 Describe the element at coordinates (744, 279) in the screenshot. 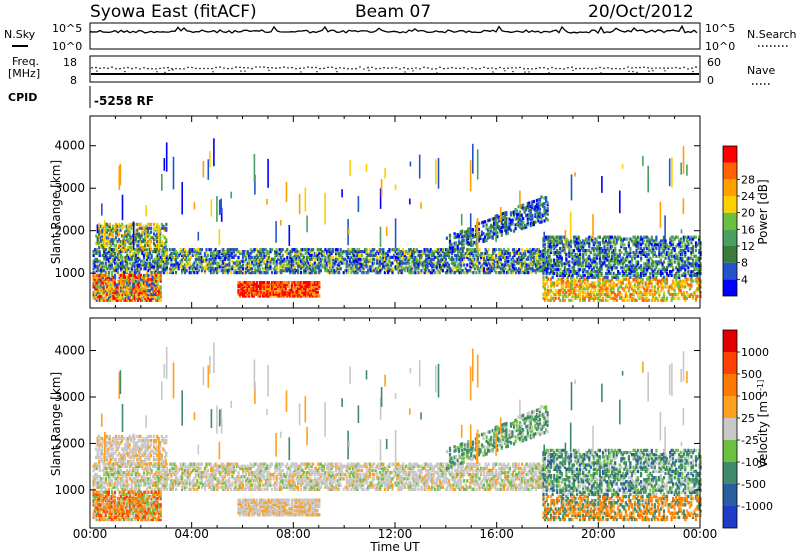

I see `colorbar-tick-label: 4` at that location.